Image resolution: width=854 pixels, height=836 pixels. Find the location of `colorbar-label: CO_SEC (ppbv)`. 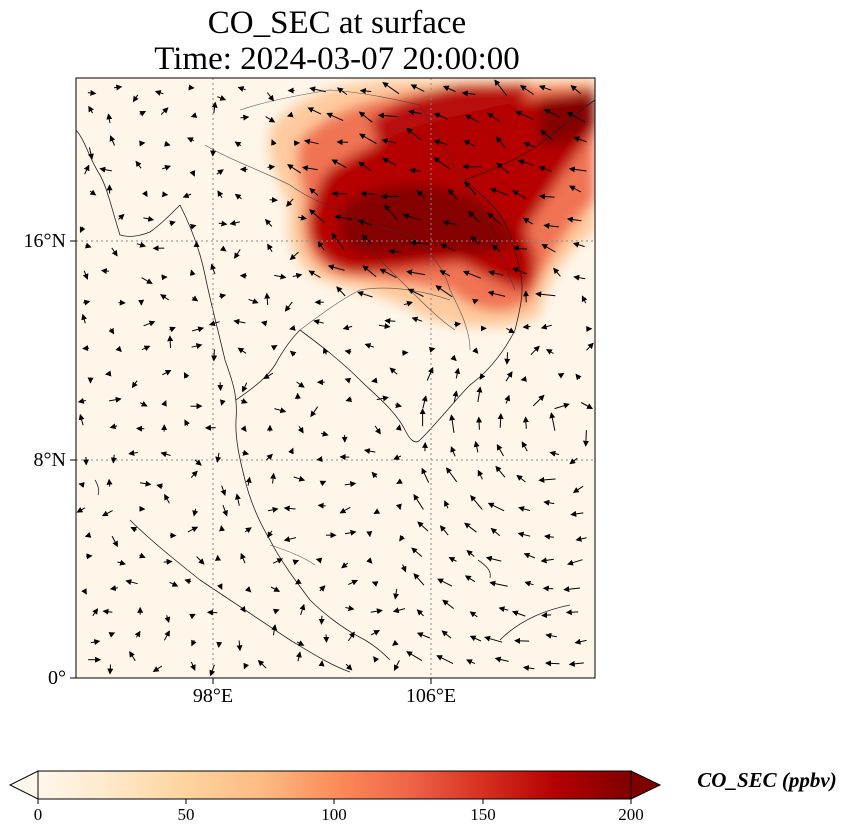

colorbar-label: CO_SEC (ppbv) is located at coordinates (767, 780).